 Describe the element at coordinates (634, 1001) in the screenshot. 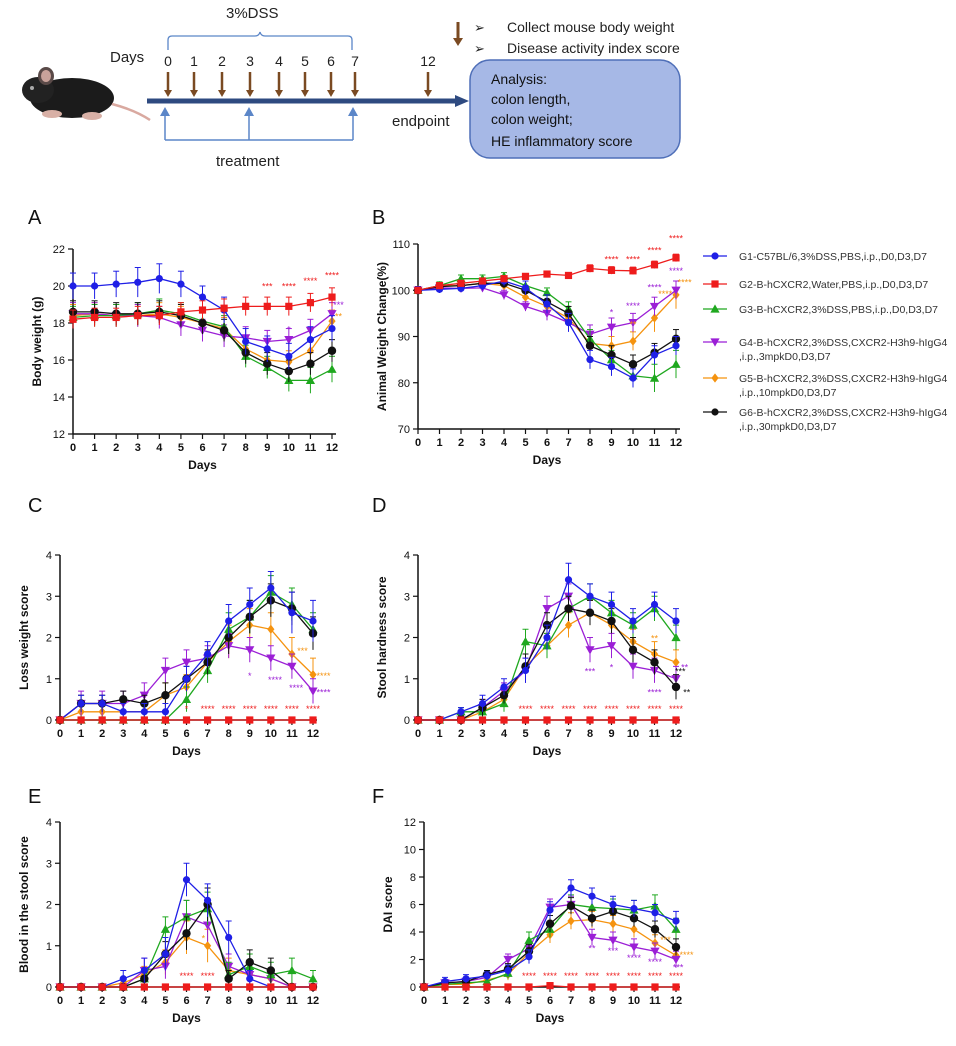

I see `x-tick-label: 10` at that location.